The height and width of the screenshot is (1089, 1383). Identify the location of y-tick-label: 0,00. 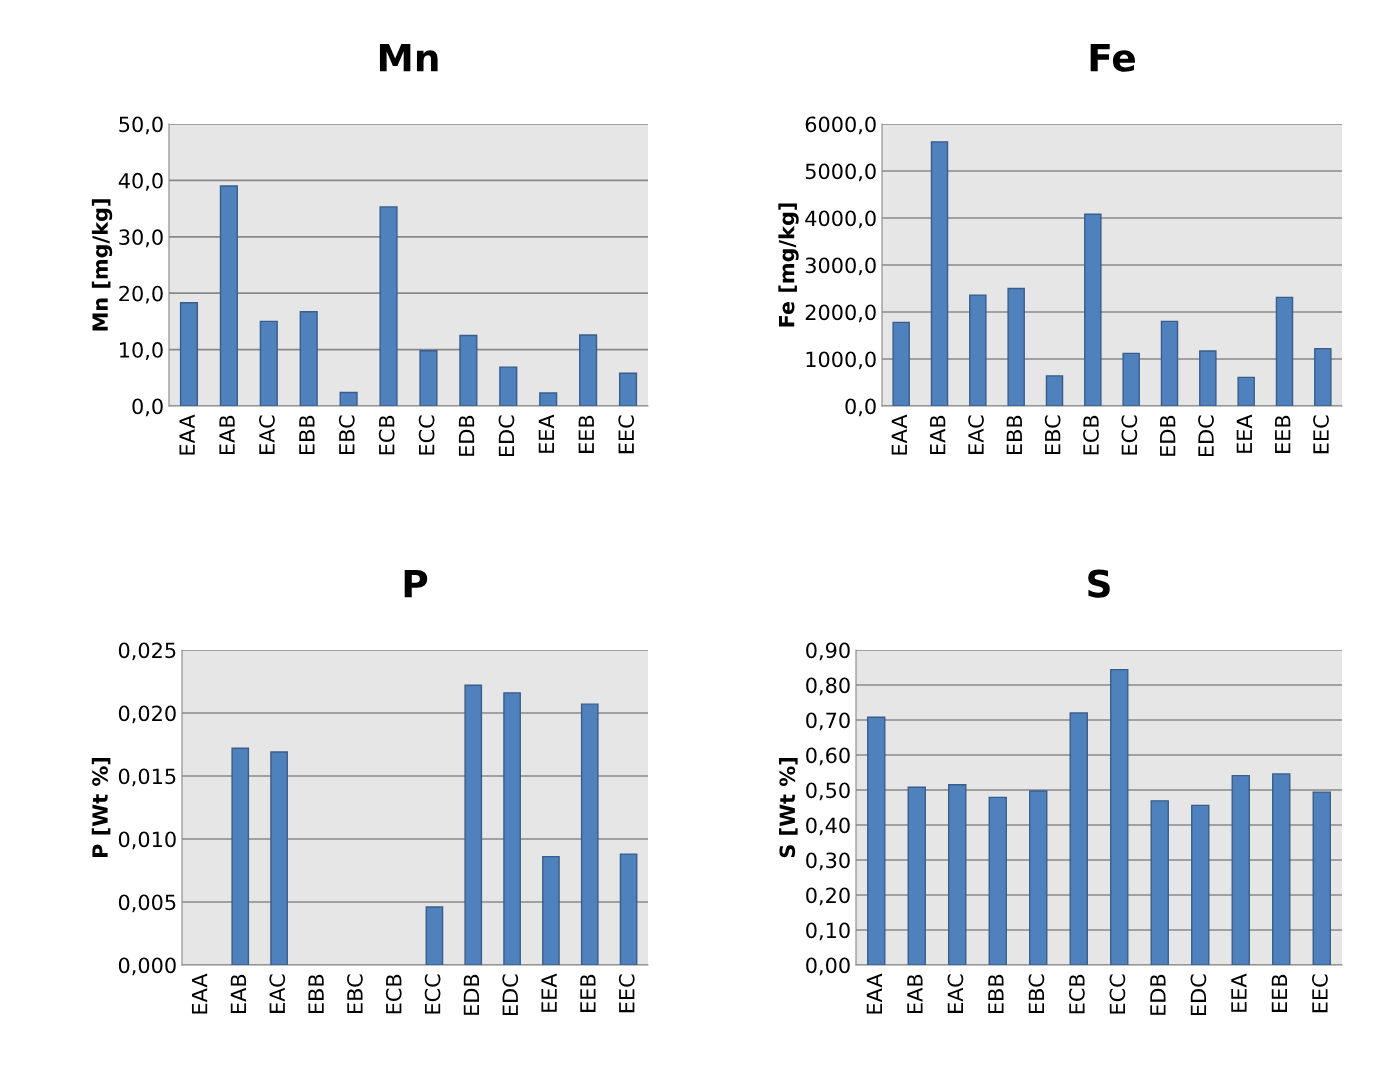
(828, 966).